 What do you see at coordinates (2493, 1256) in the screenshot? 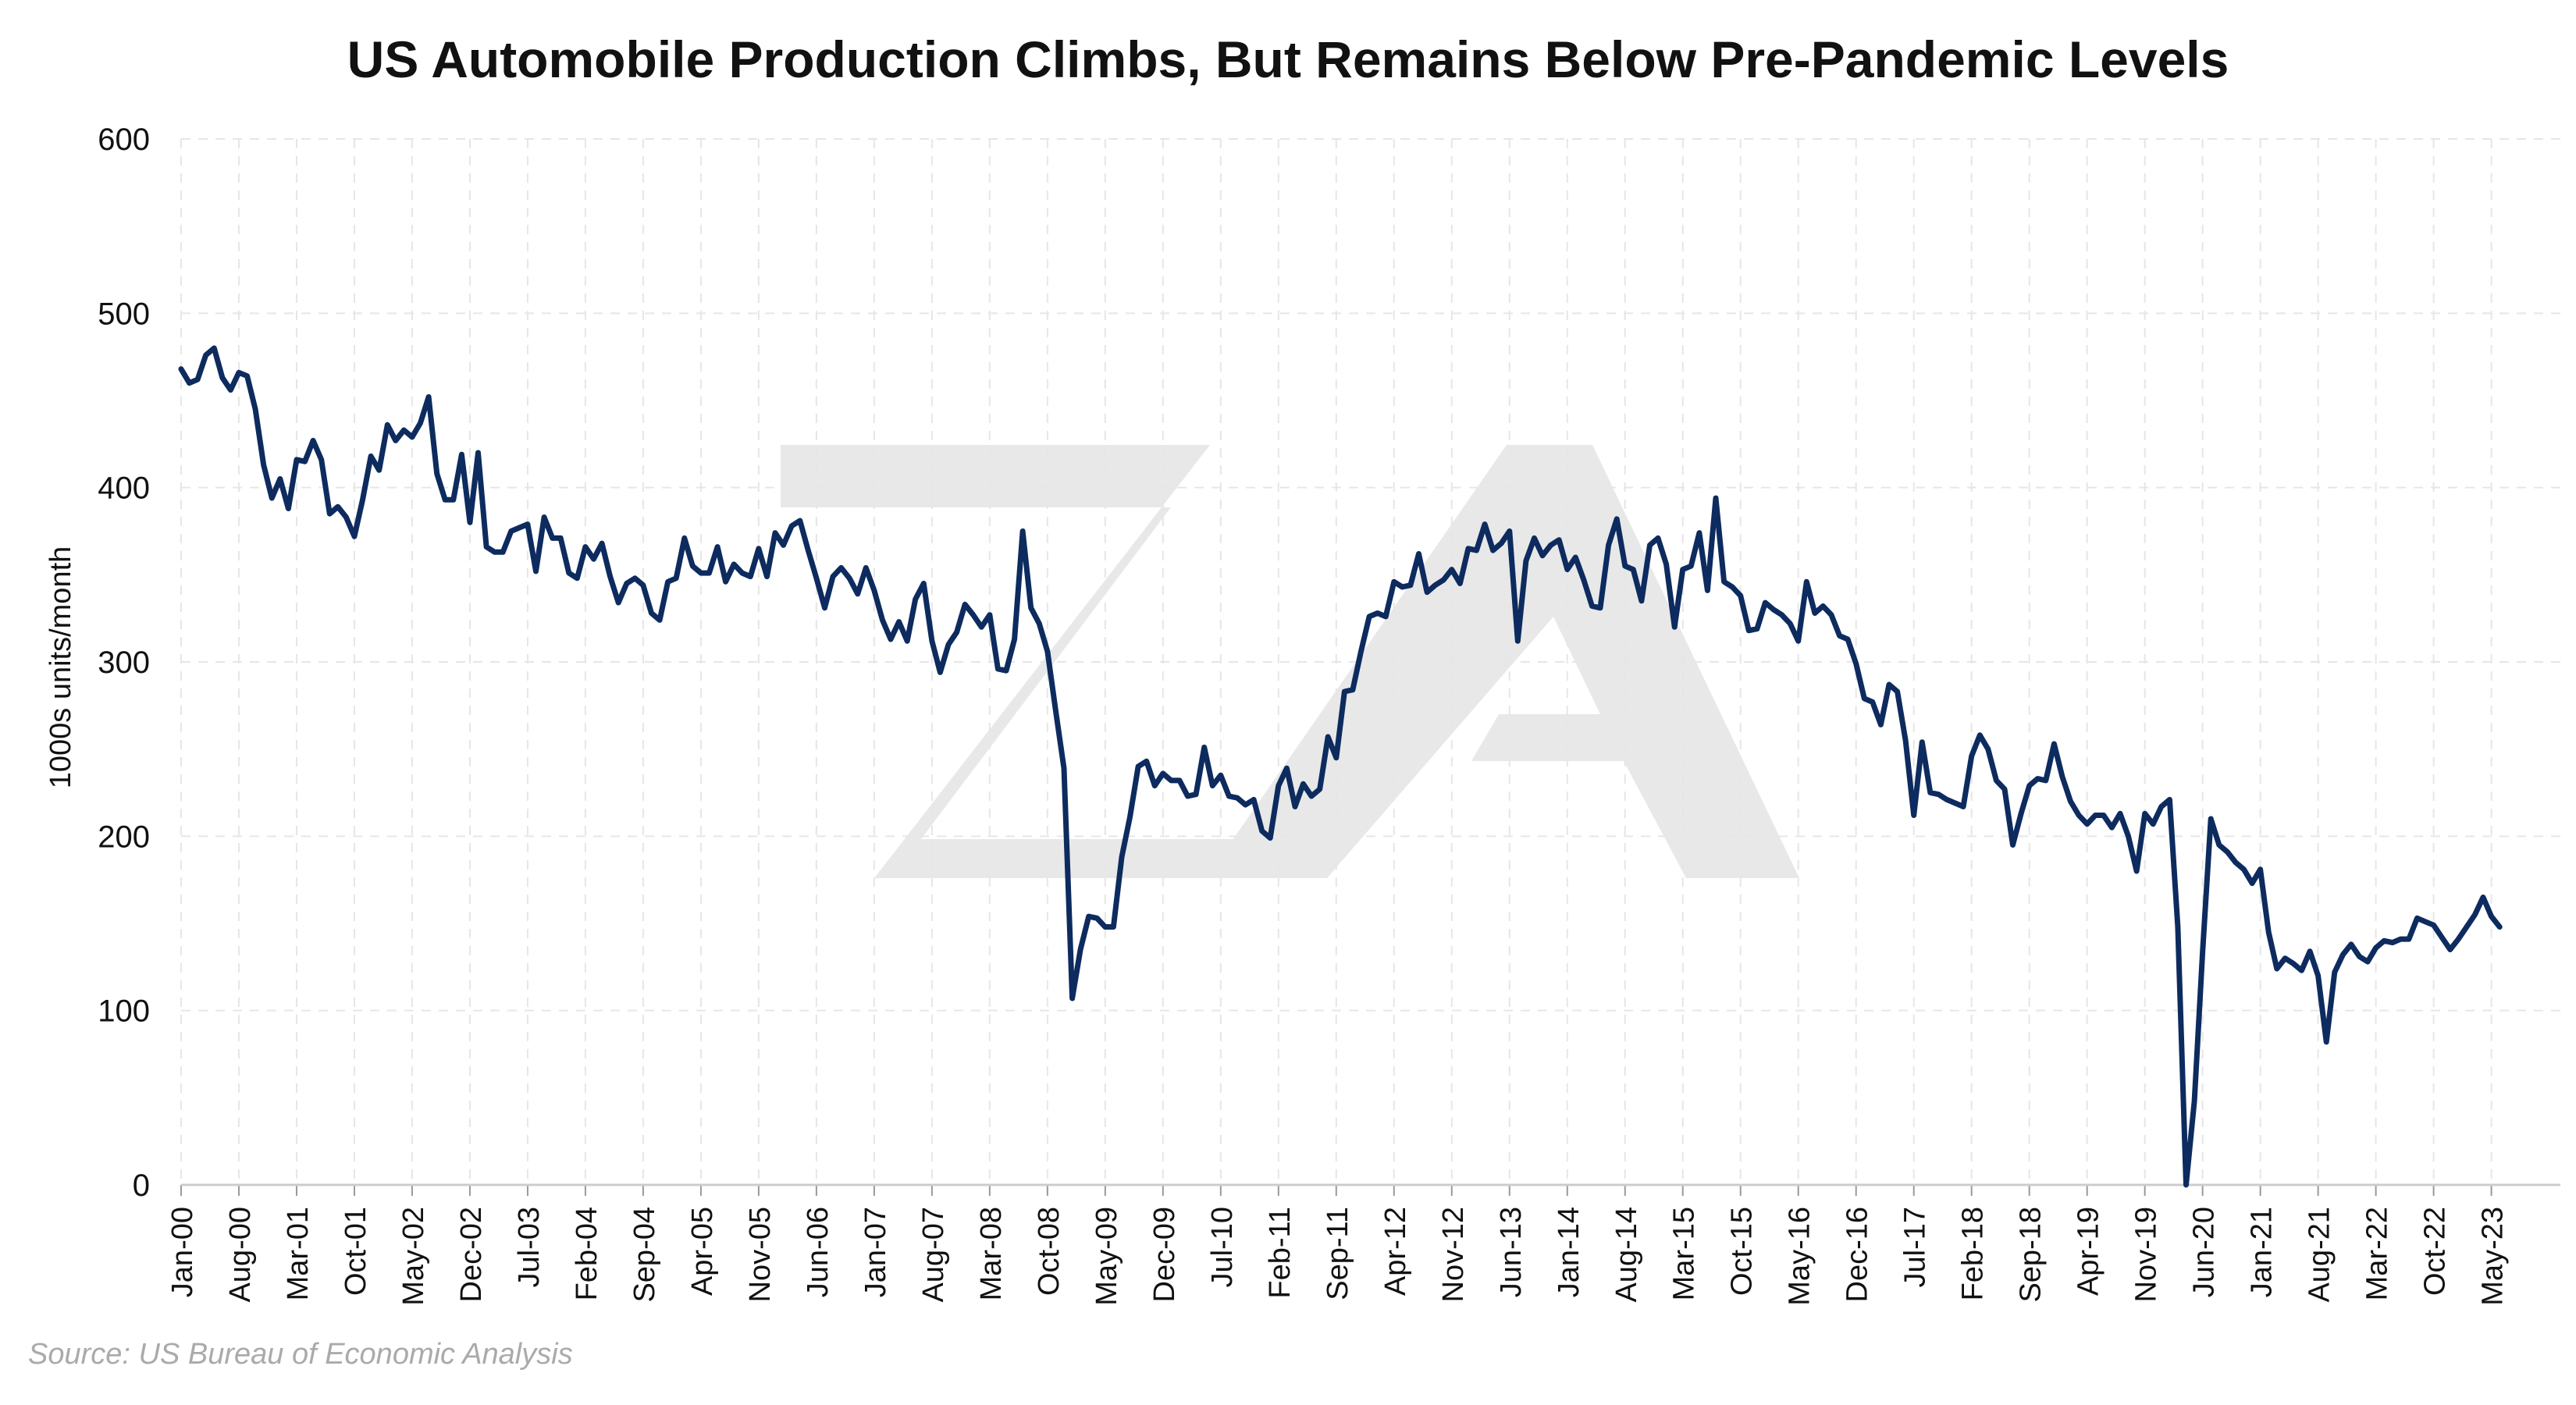
I see `x-tick-label: May-23` at bounding box center [2493, 1256].